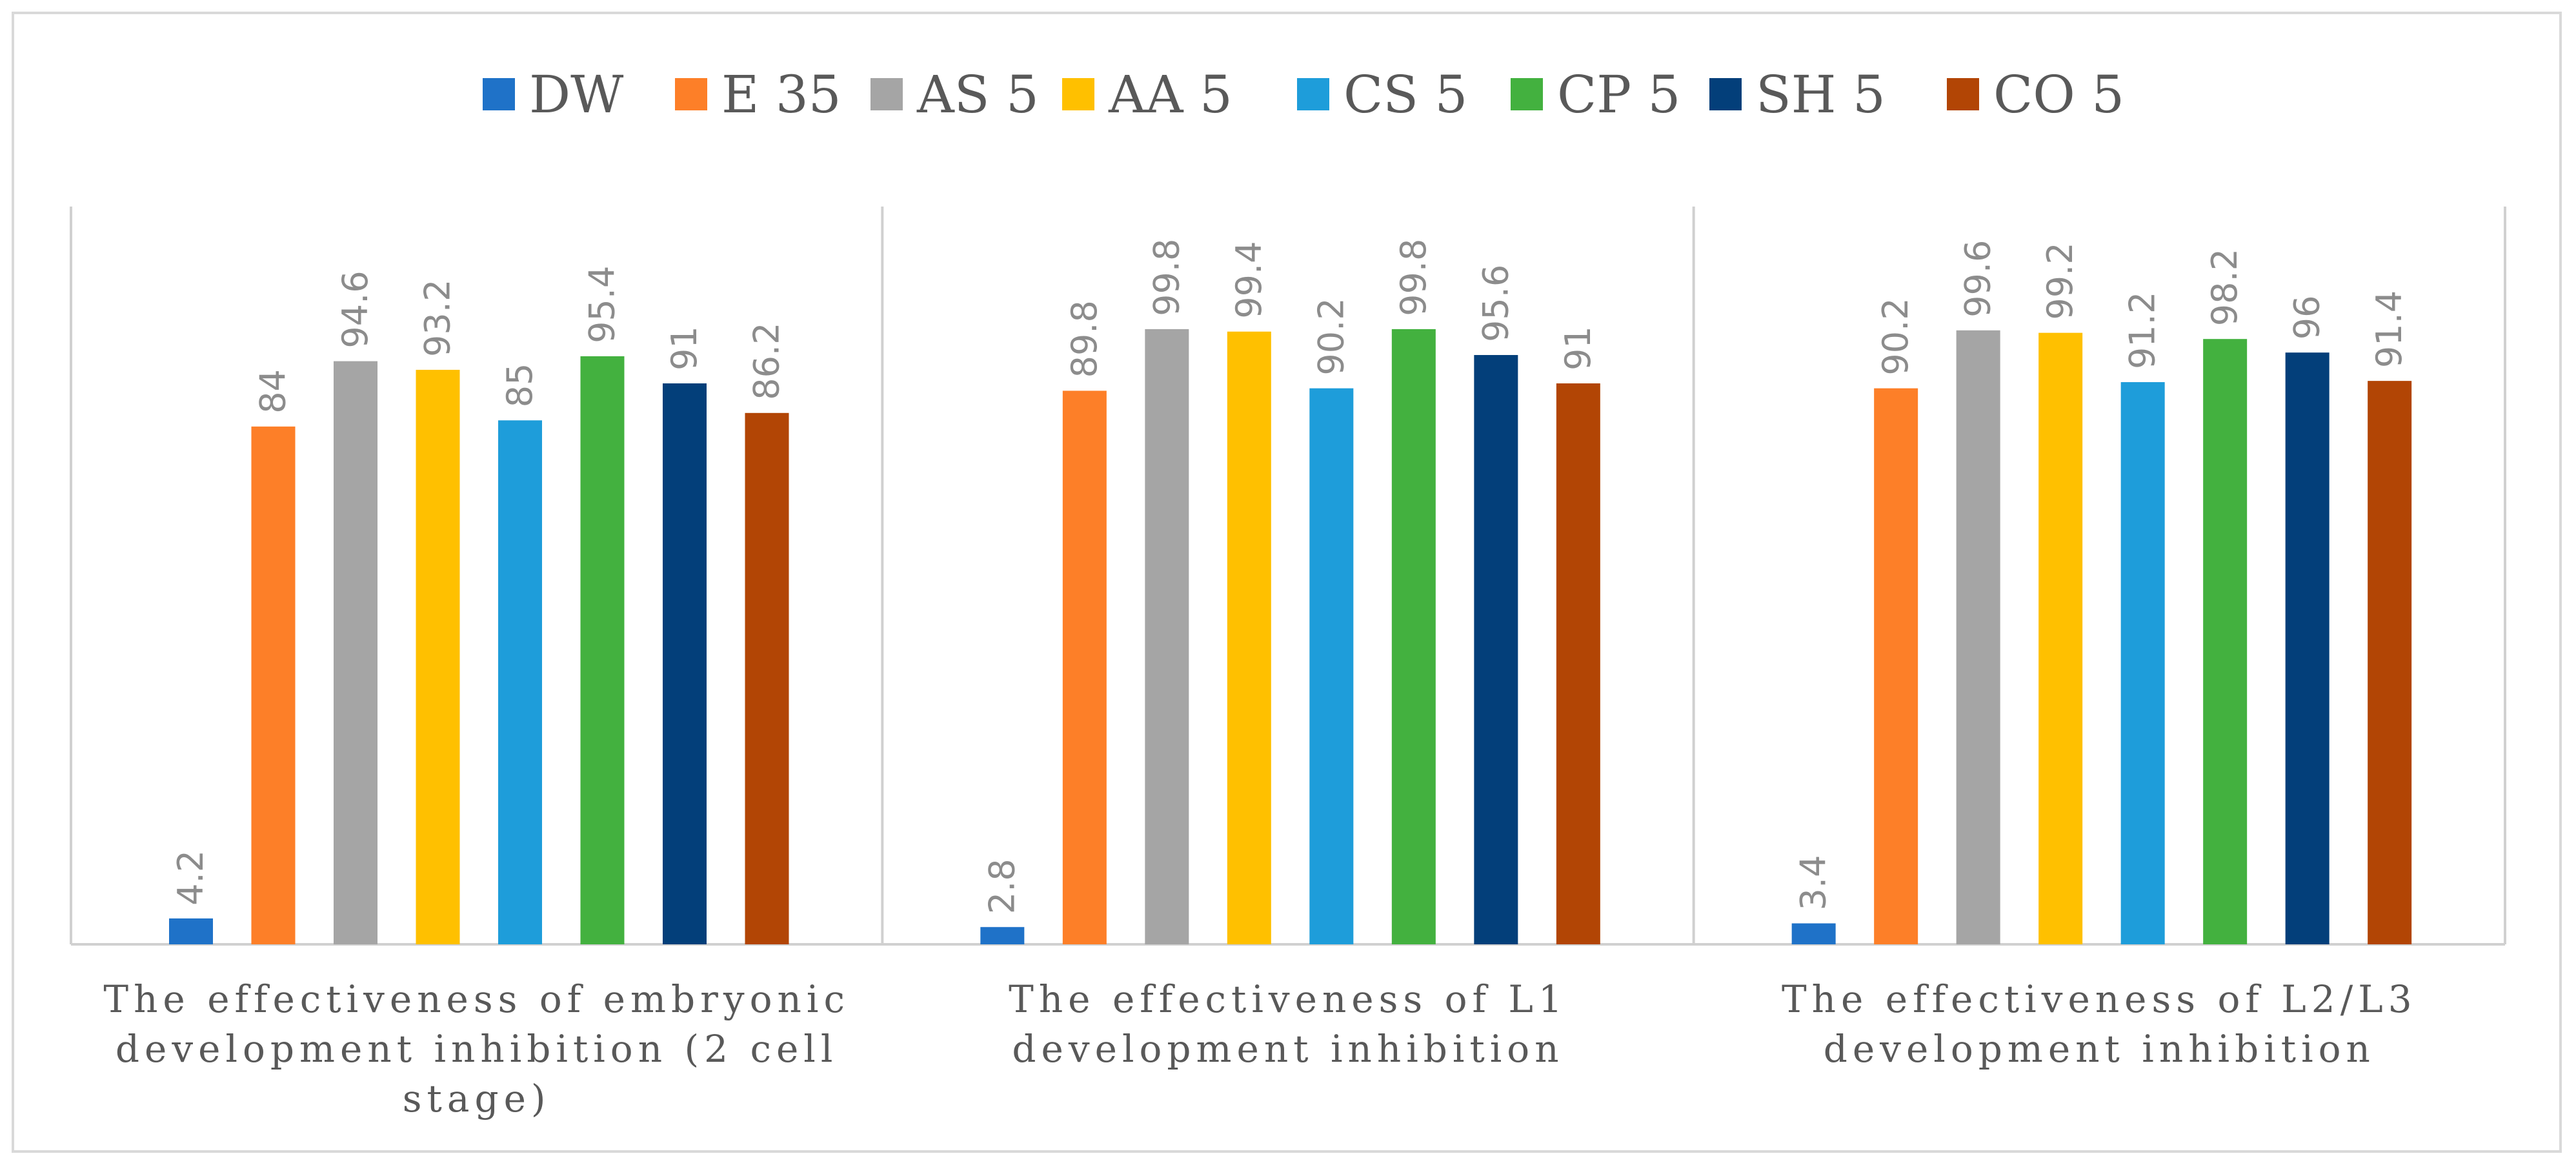 The width and height of the screenshot is (2576, 1167). Describe the element at coordinates (1578, 348) in the screenshot. I see `value-label-co-5-group-2: 91` at that location.